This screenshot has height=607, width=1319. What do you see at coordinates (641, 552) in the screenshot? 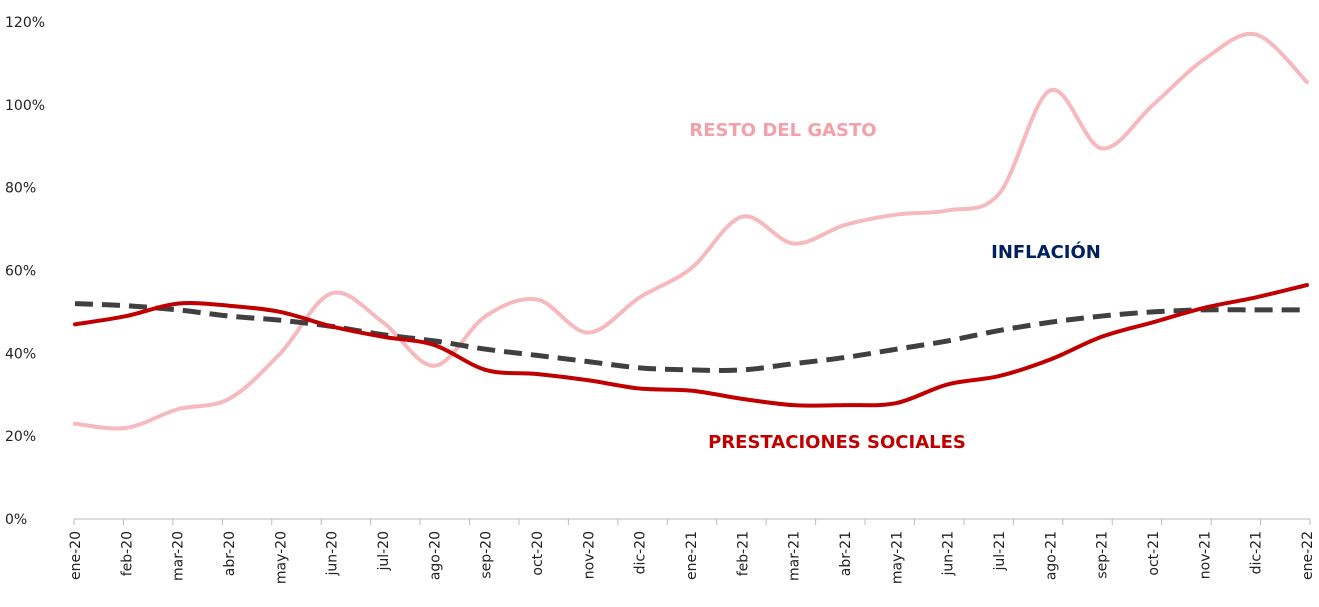
I see `x-tick-label: dic-20` at bounding box center [641, 552].